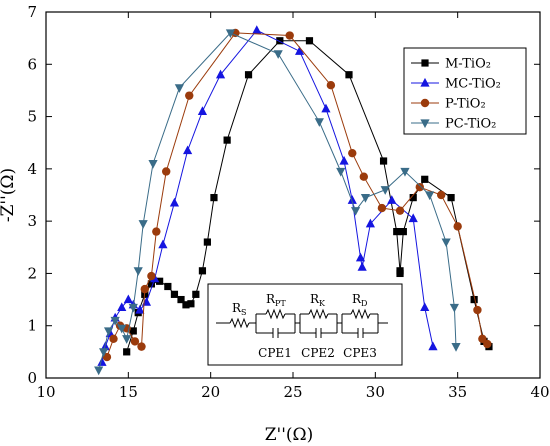 The image size is (550, 446). What do you see at coordinates (210, 392) in the screenshot?
I see `x-tick-label: 20` at bounding box center [210, 392].